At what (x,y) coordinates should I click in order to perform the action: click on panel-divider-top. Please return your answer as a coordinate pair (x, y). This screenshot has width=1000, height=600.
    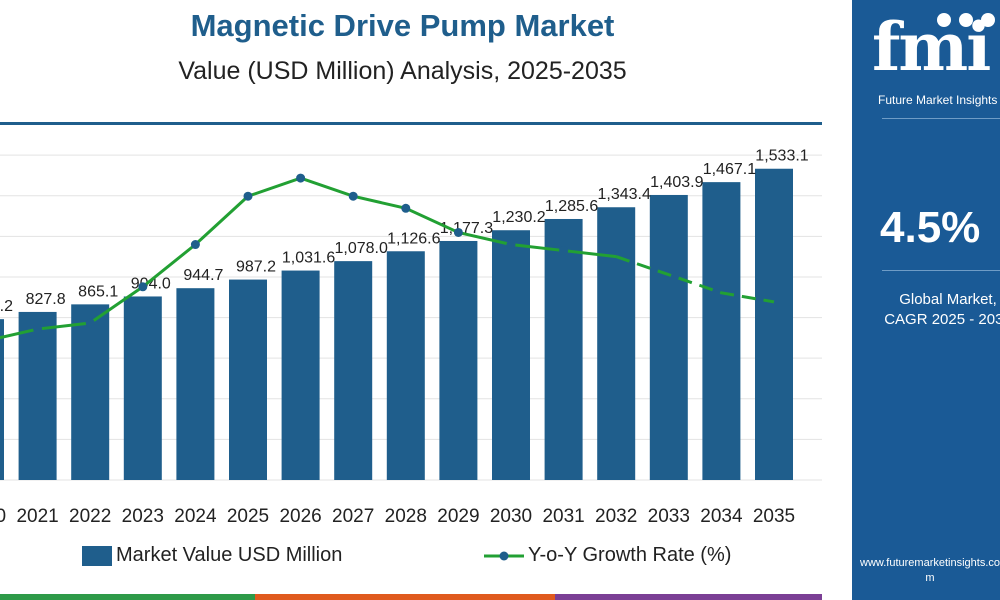
    Looking at the image, I should click on (941, 118).